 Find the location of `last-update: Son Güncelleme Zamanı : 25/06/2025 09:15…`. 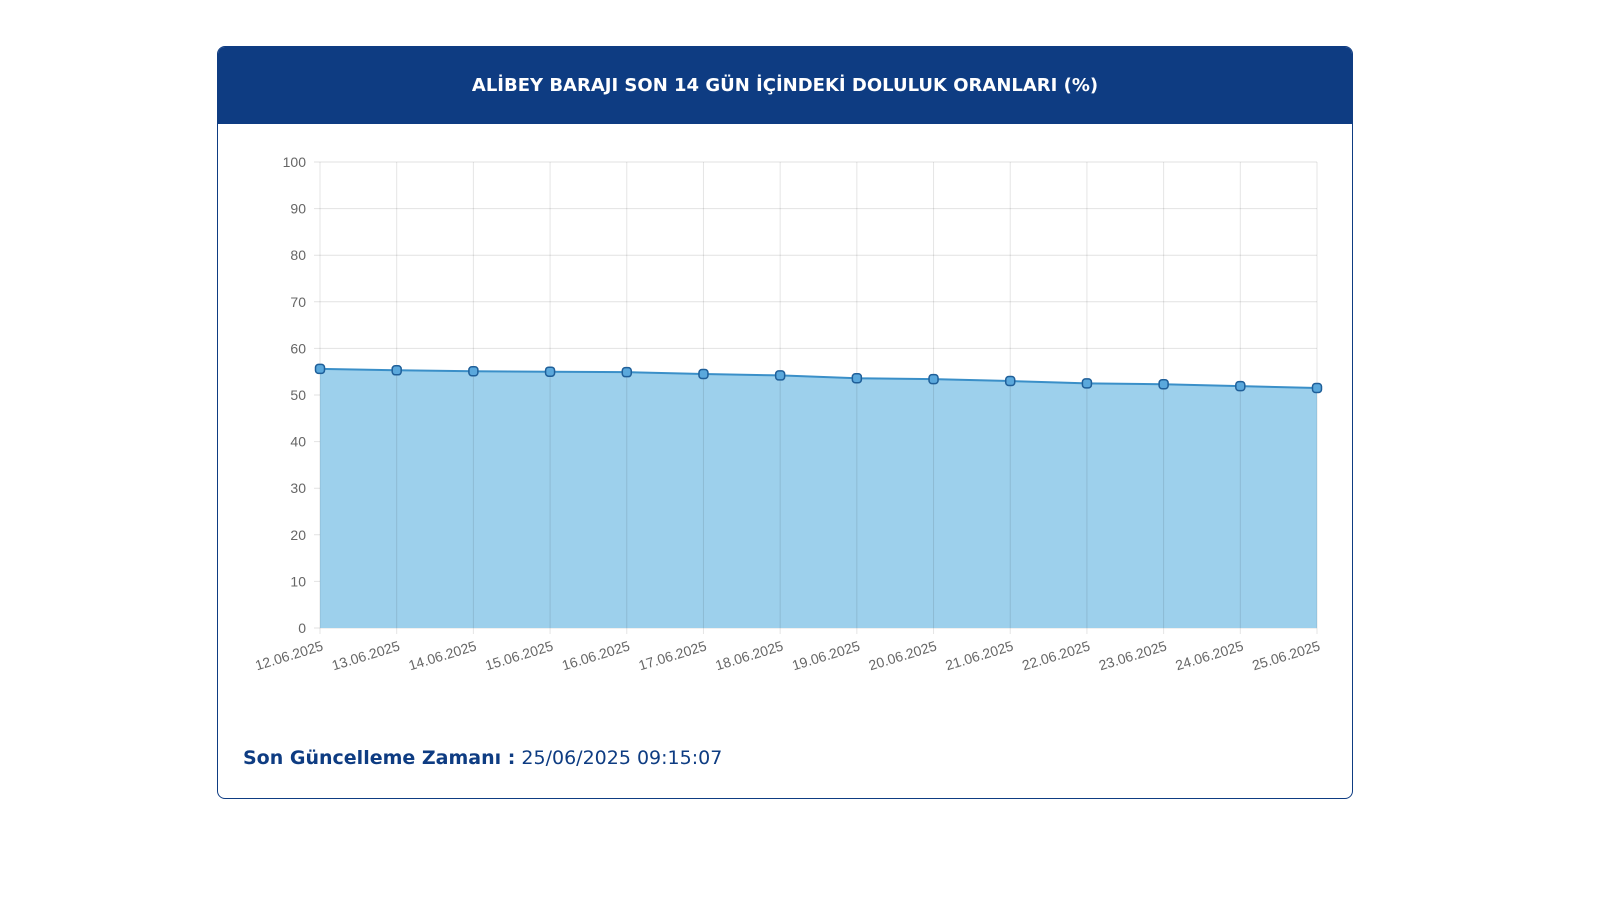

last-update: Son Güncelleme Zamanı : 25/06/2025 09:15… is located at coordinates (482, 758).